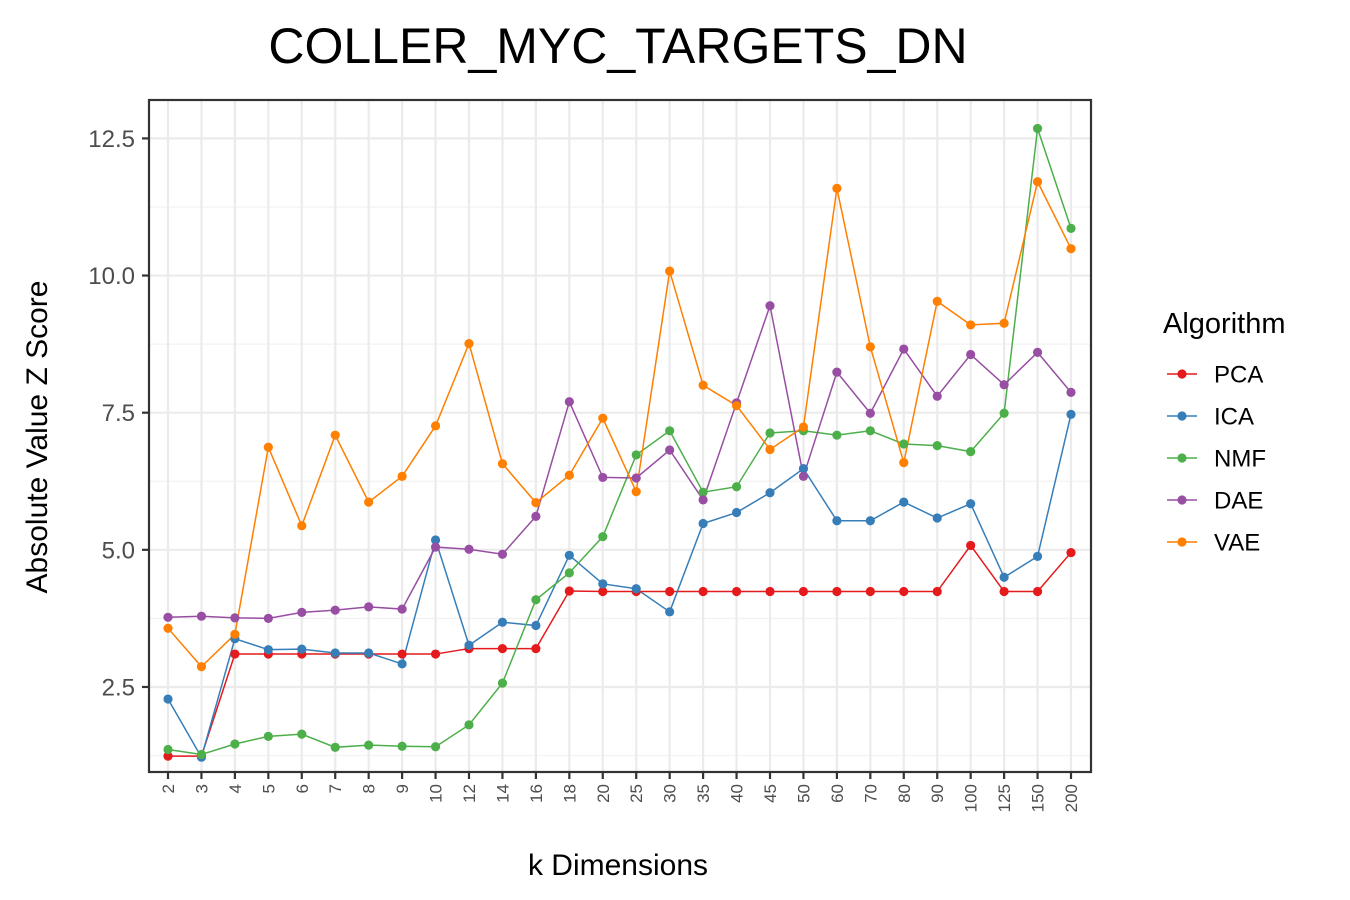  What do you see at coordinates (1234, 417) in the screenshot?
I see `legend-label-ica: ICA` at bounding box center [1234, 417].